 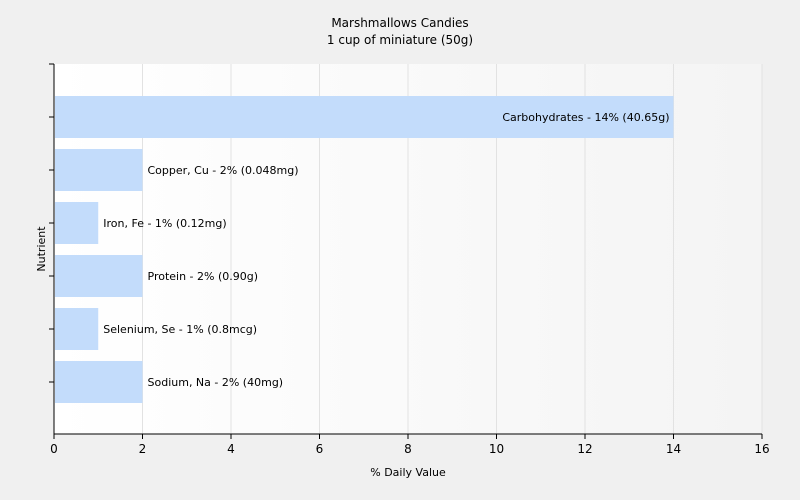 I want to click on x-tick-label: 0, so click(x=54, y=449).